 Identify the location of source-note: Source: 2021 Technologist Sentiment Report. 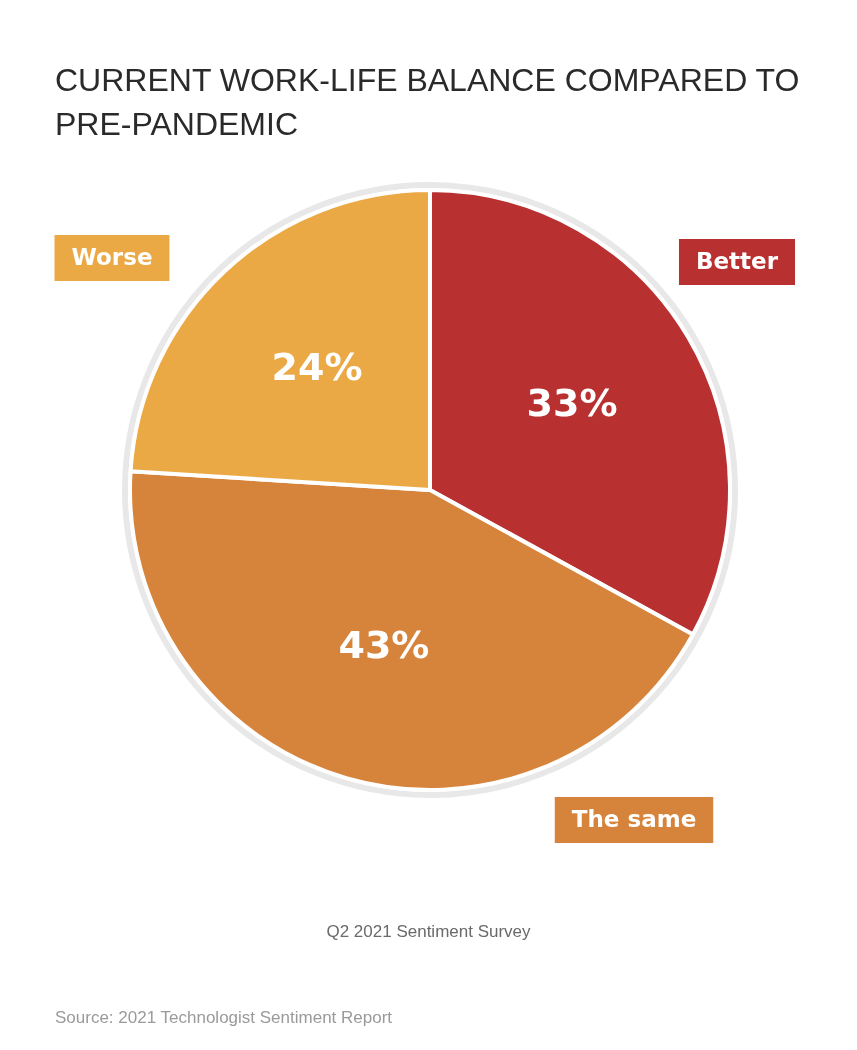
(224, 1018).